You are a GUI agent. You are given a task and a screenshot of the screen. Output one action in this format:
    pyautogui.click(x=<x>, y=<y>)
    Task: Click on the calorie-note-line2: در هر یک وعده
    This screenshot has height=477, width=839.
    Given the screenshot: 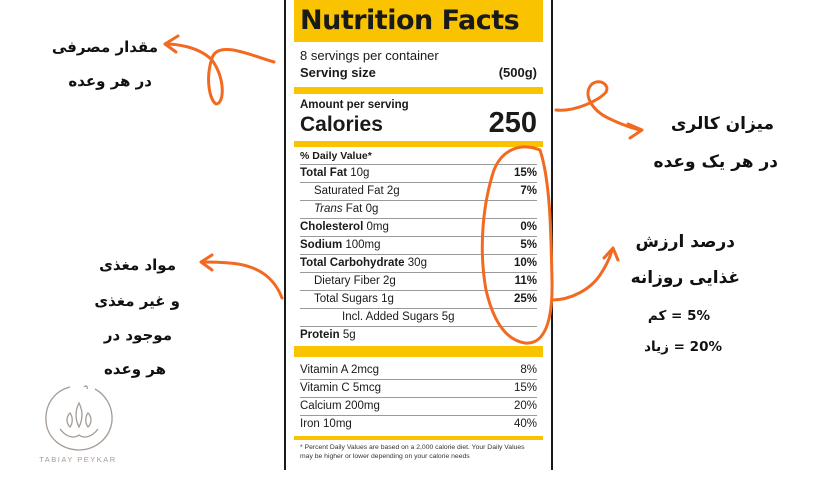 What is the action you would take?
    pyautogui.click(x=715, y=162)
    